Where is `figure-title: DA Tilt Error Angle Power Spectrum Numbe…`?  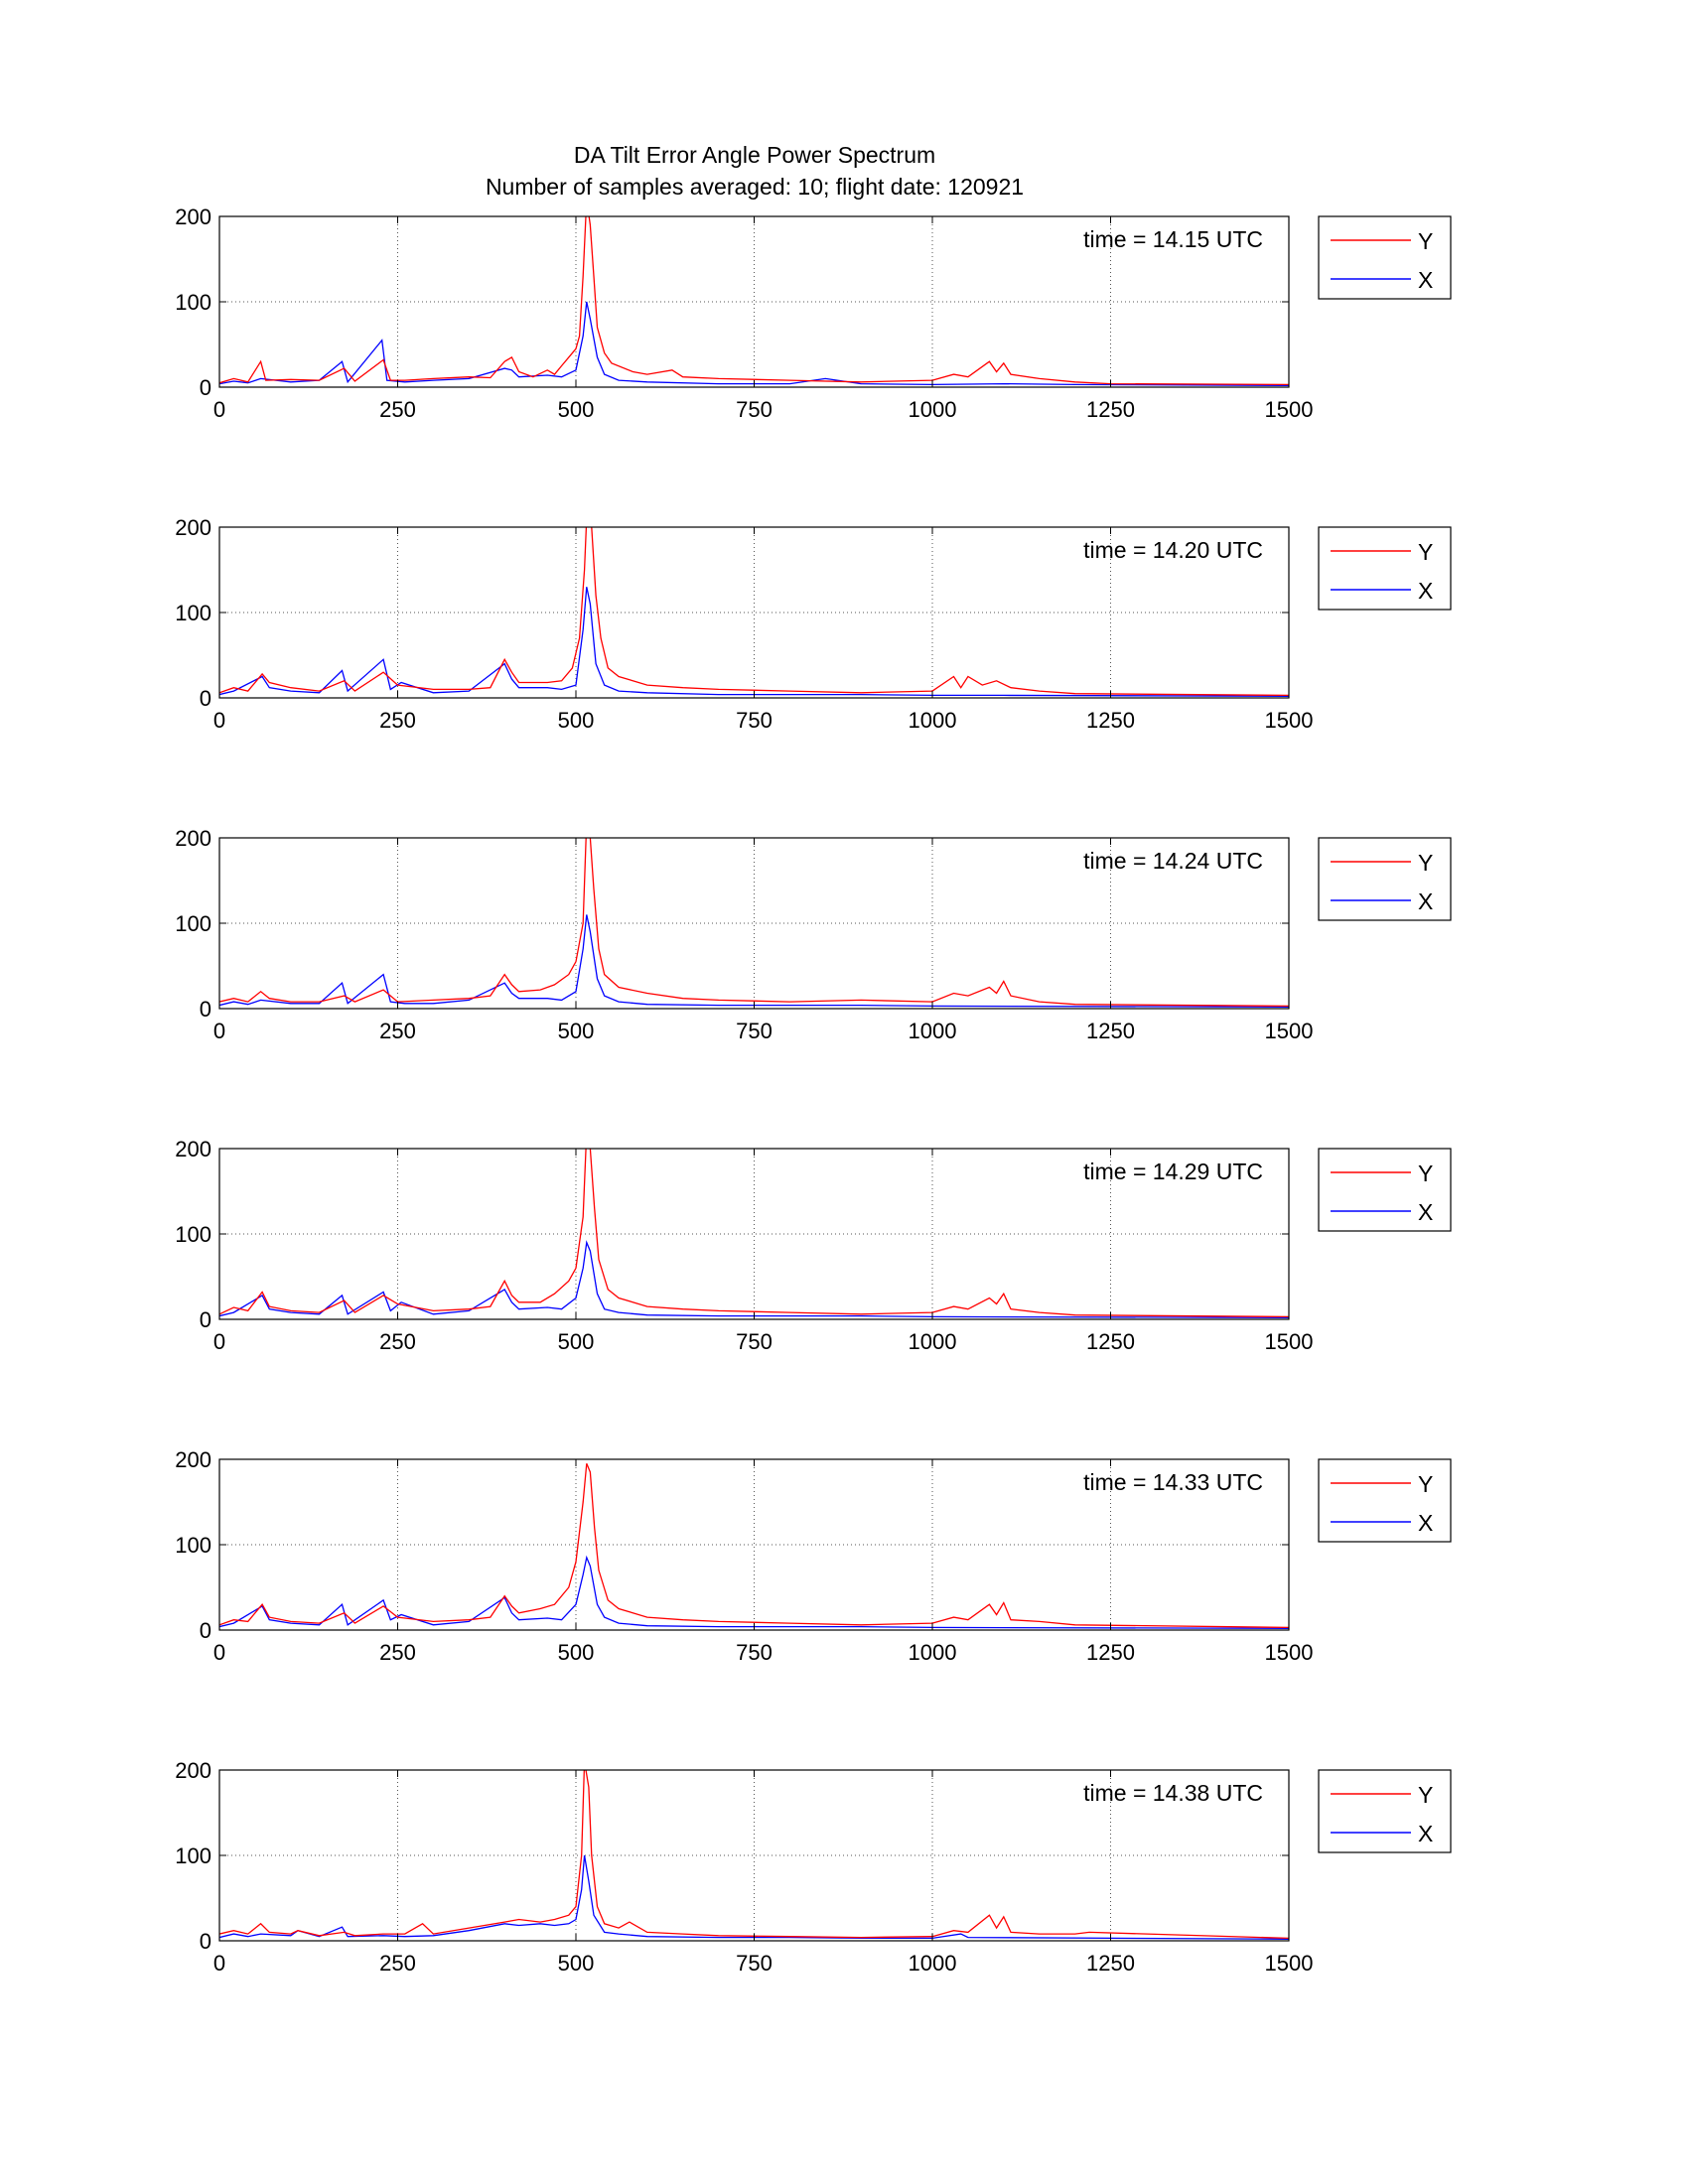
figure-title: DA Tilt Error Angle Power Spectrum Numbe… is located at coordinates (754, 171).